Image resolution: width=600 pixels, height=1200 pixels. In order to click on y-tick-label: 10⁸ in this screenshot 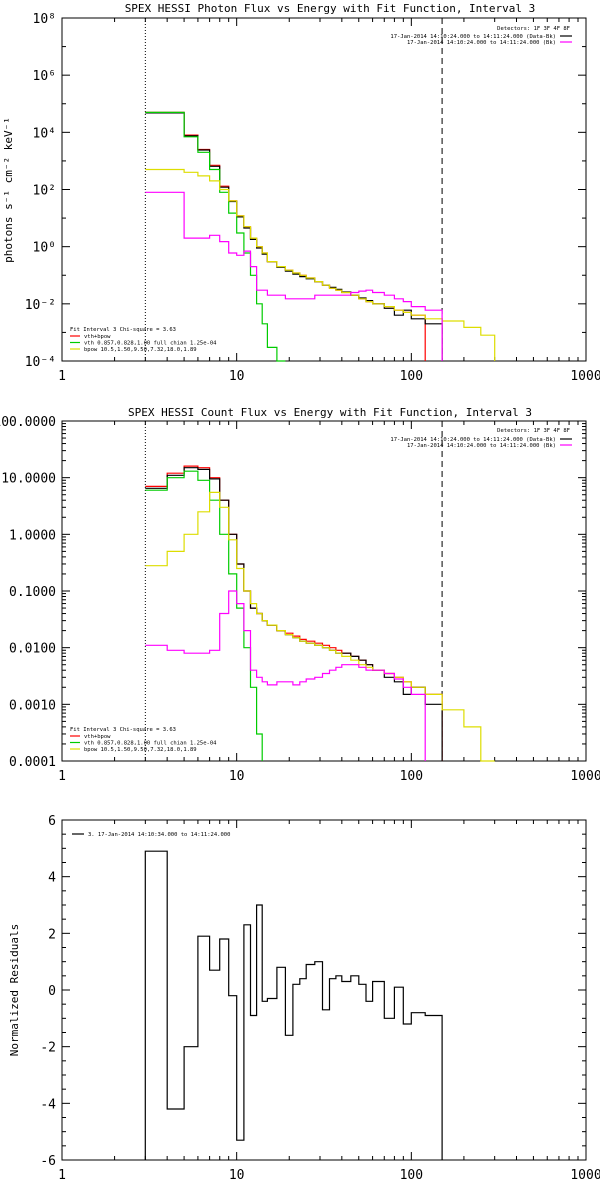, I will do `click(44, 19)`.